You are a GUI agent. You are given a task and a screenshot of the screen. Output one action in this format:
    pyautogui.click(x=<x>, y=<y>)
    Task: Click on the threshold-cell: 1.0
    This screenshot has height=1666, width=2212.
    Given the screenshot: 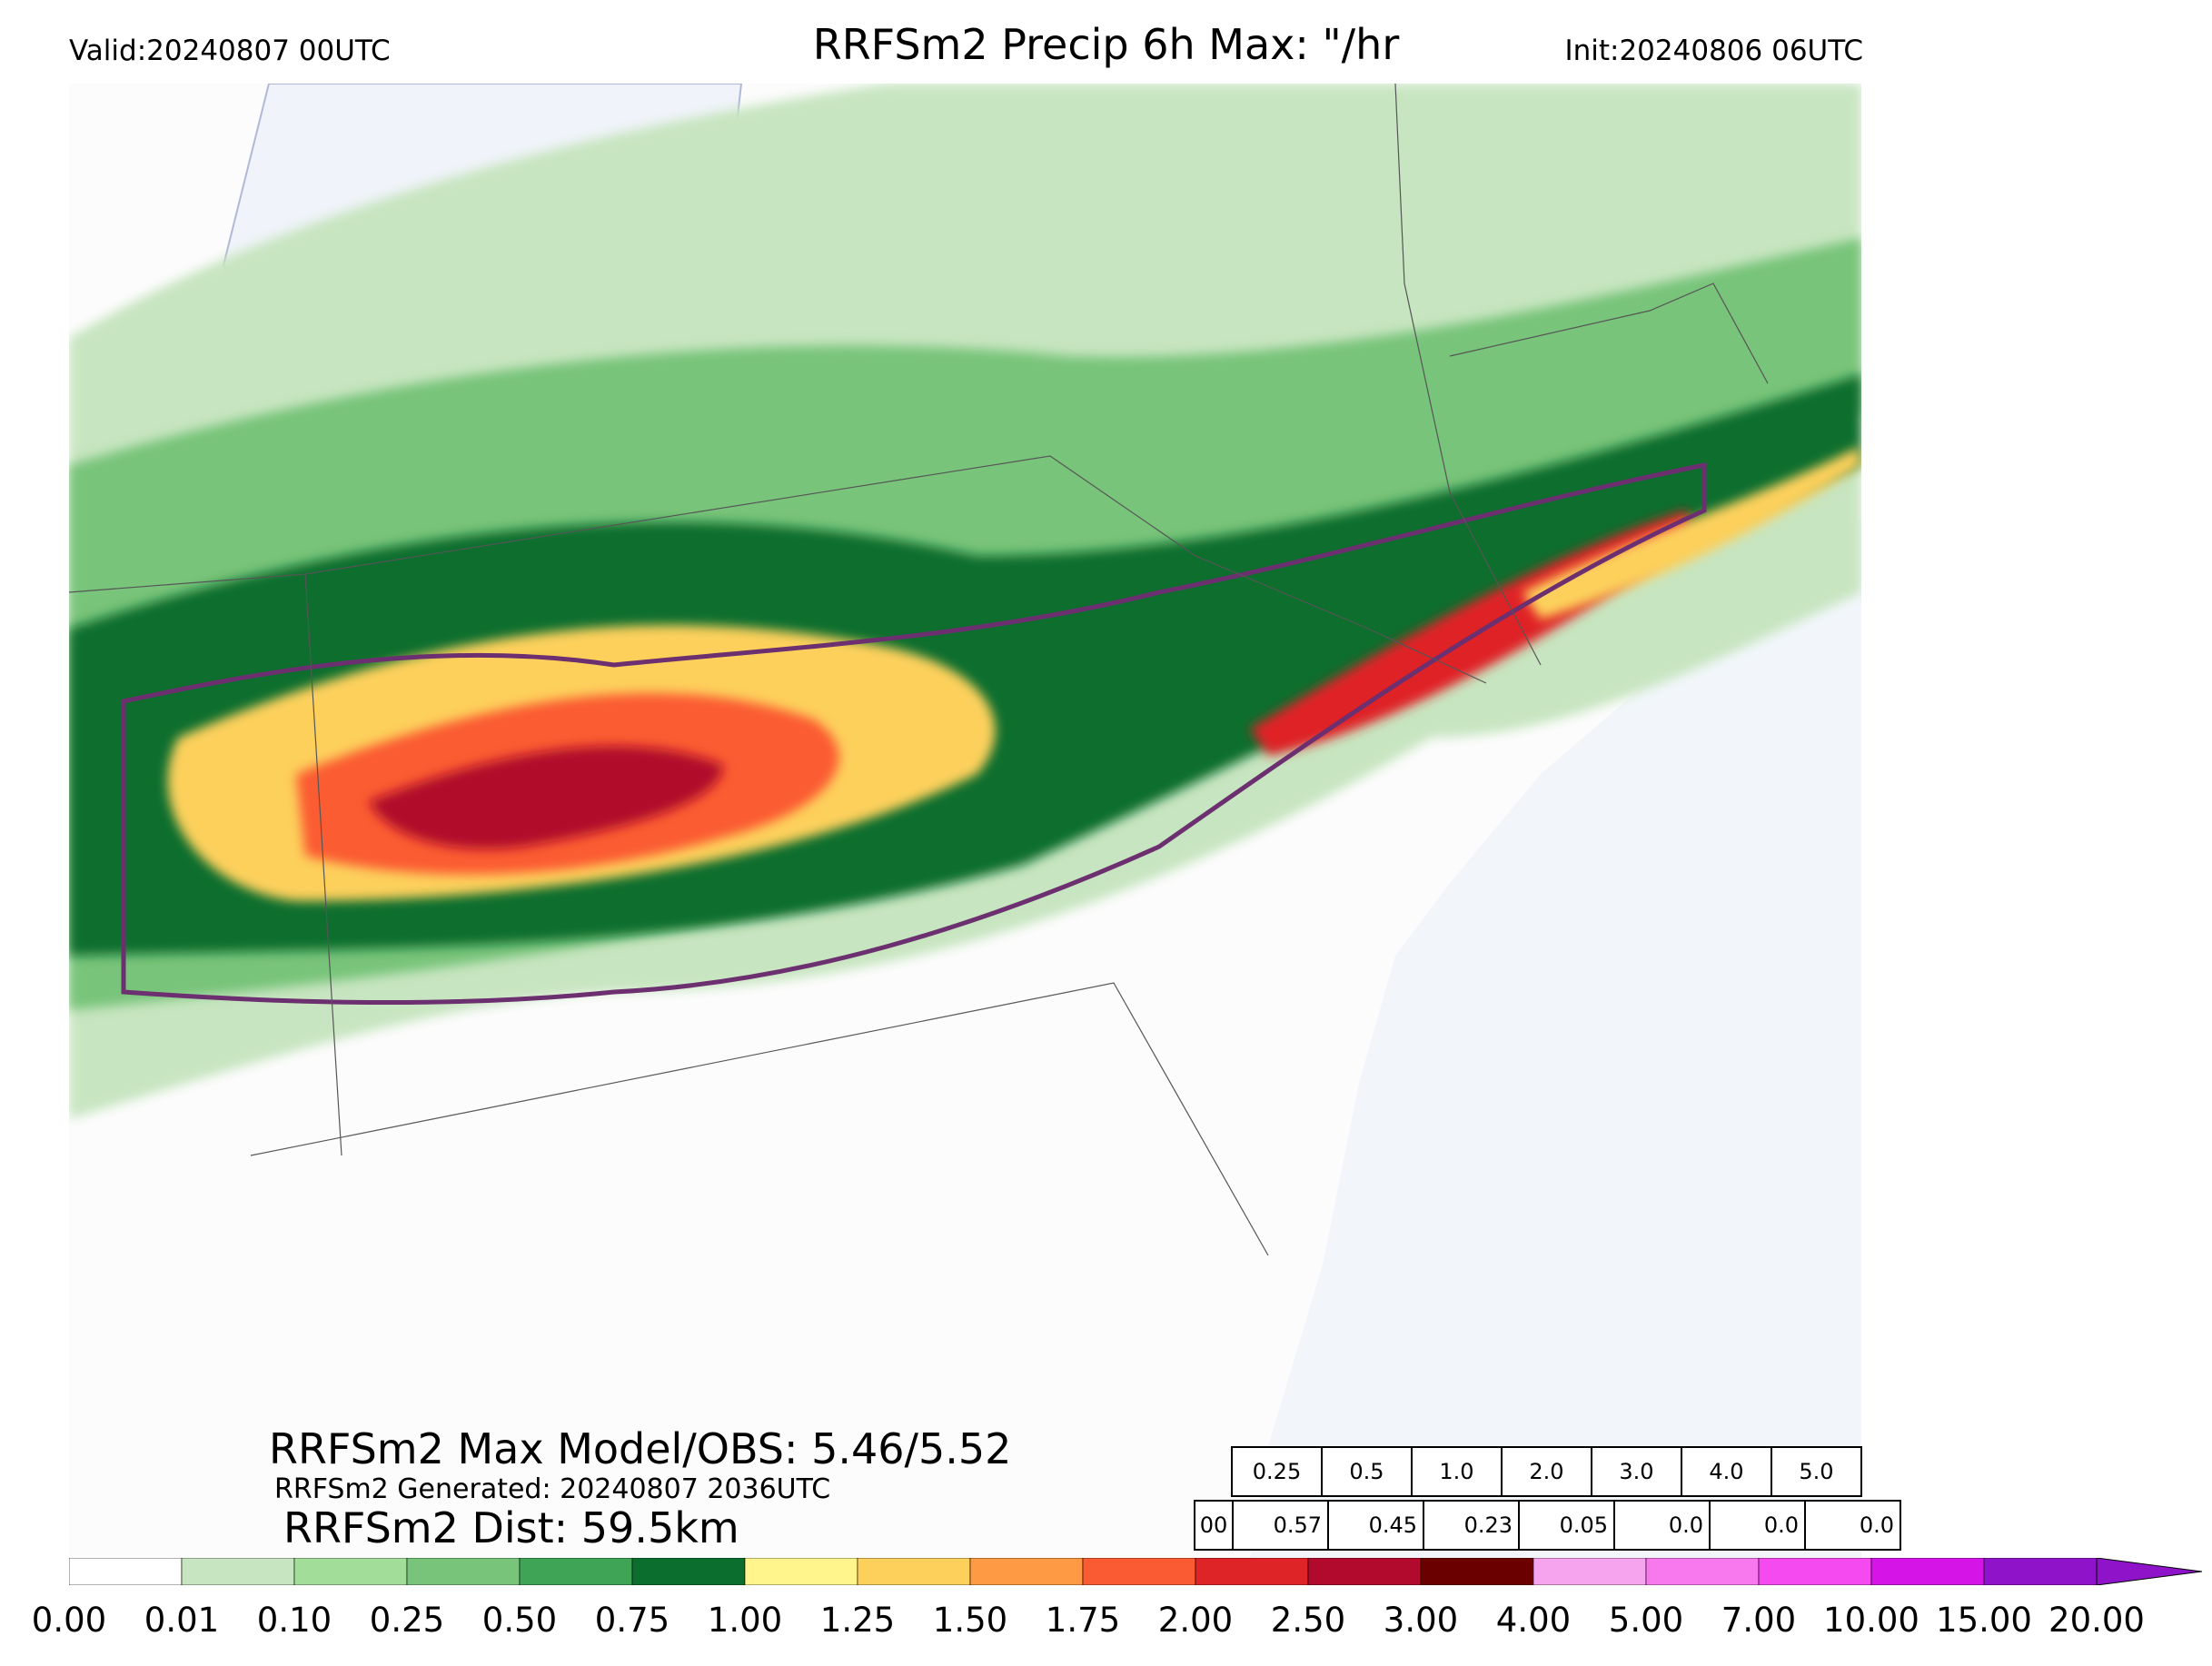 What is the action you would take?
    pyautogui.click(x=1457, y=1472)
    